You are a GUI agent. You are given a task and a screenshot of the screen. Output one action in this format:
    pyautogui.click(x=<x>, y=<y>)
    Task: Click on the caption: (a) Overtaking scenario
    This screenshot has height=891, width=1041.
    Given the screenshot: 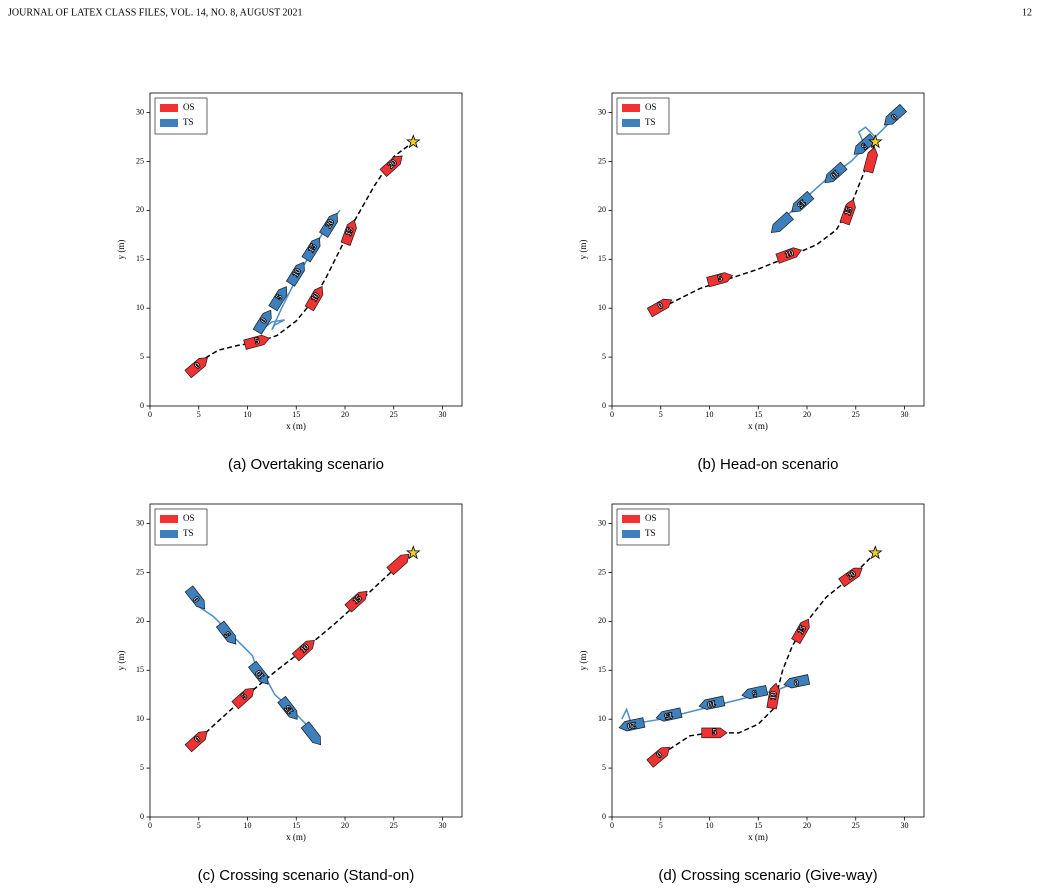 What is the action you would take?
    pyautogui.click(x=306, y=464)
    